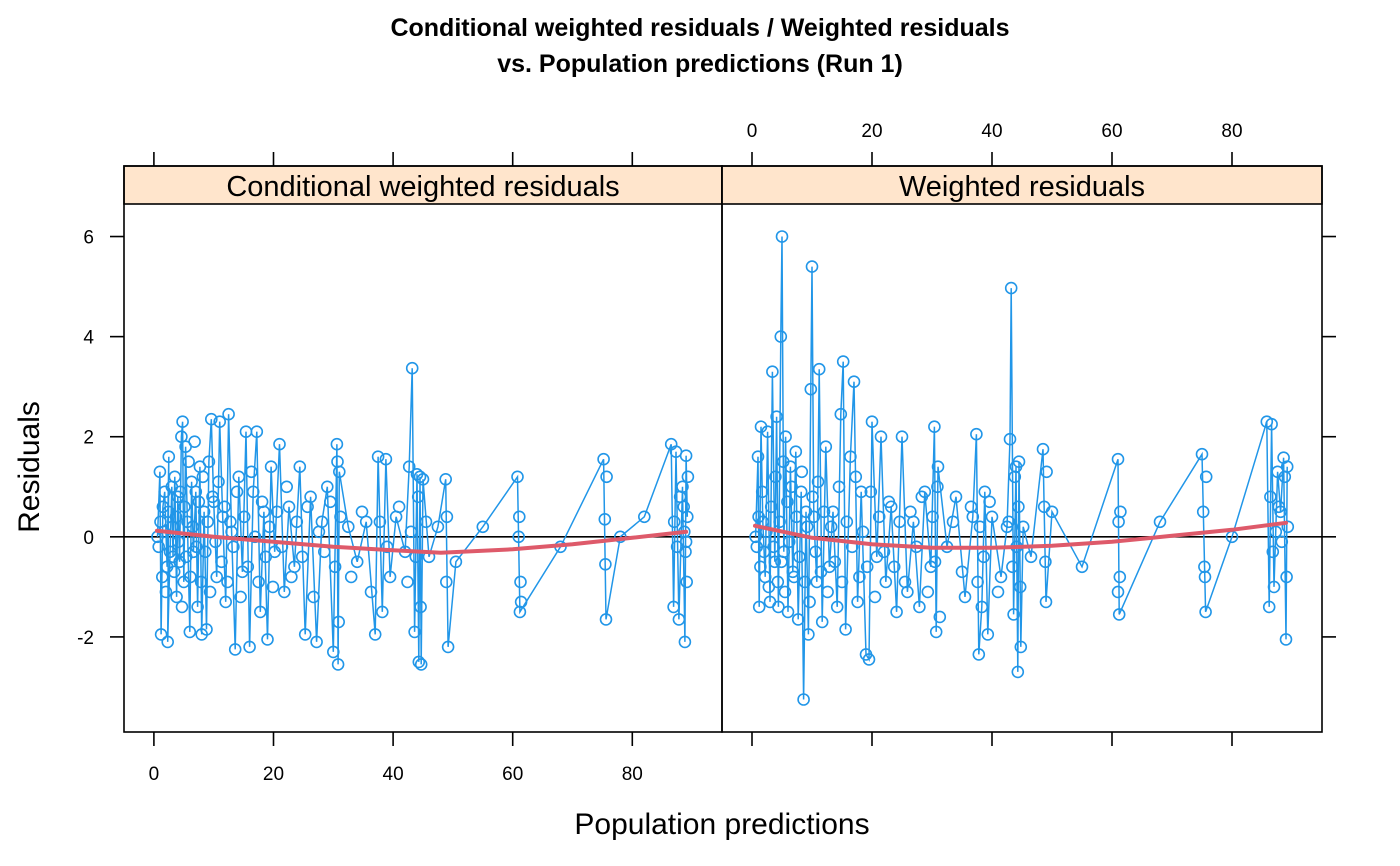 The width and height of the screenshot is (1400, 866). I want to click on x-tick-label-bottom: 20, so click(273, 774).